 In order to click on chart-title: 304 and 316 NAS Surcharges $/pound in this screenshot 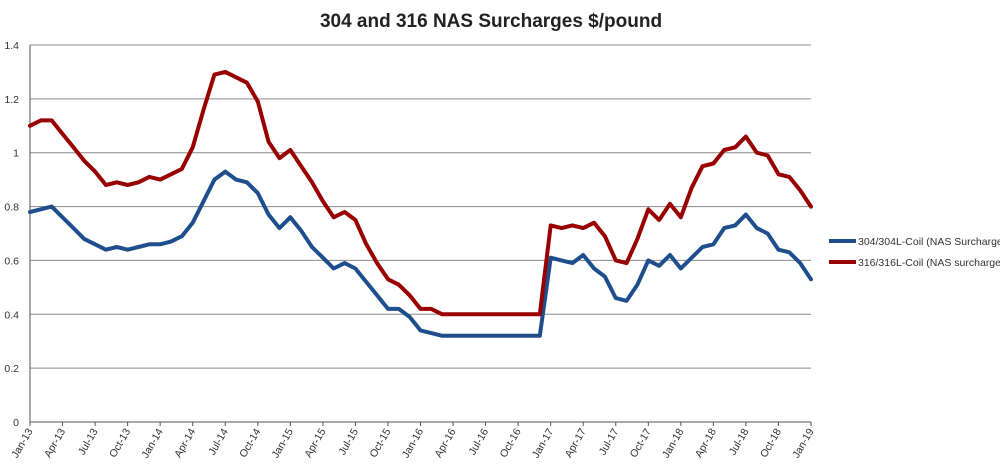, I will do `click(491, 21)`.